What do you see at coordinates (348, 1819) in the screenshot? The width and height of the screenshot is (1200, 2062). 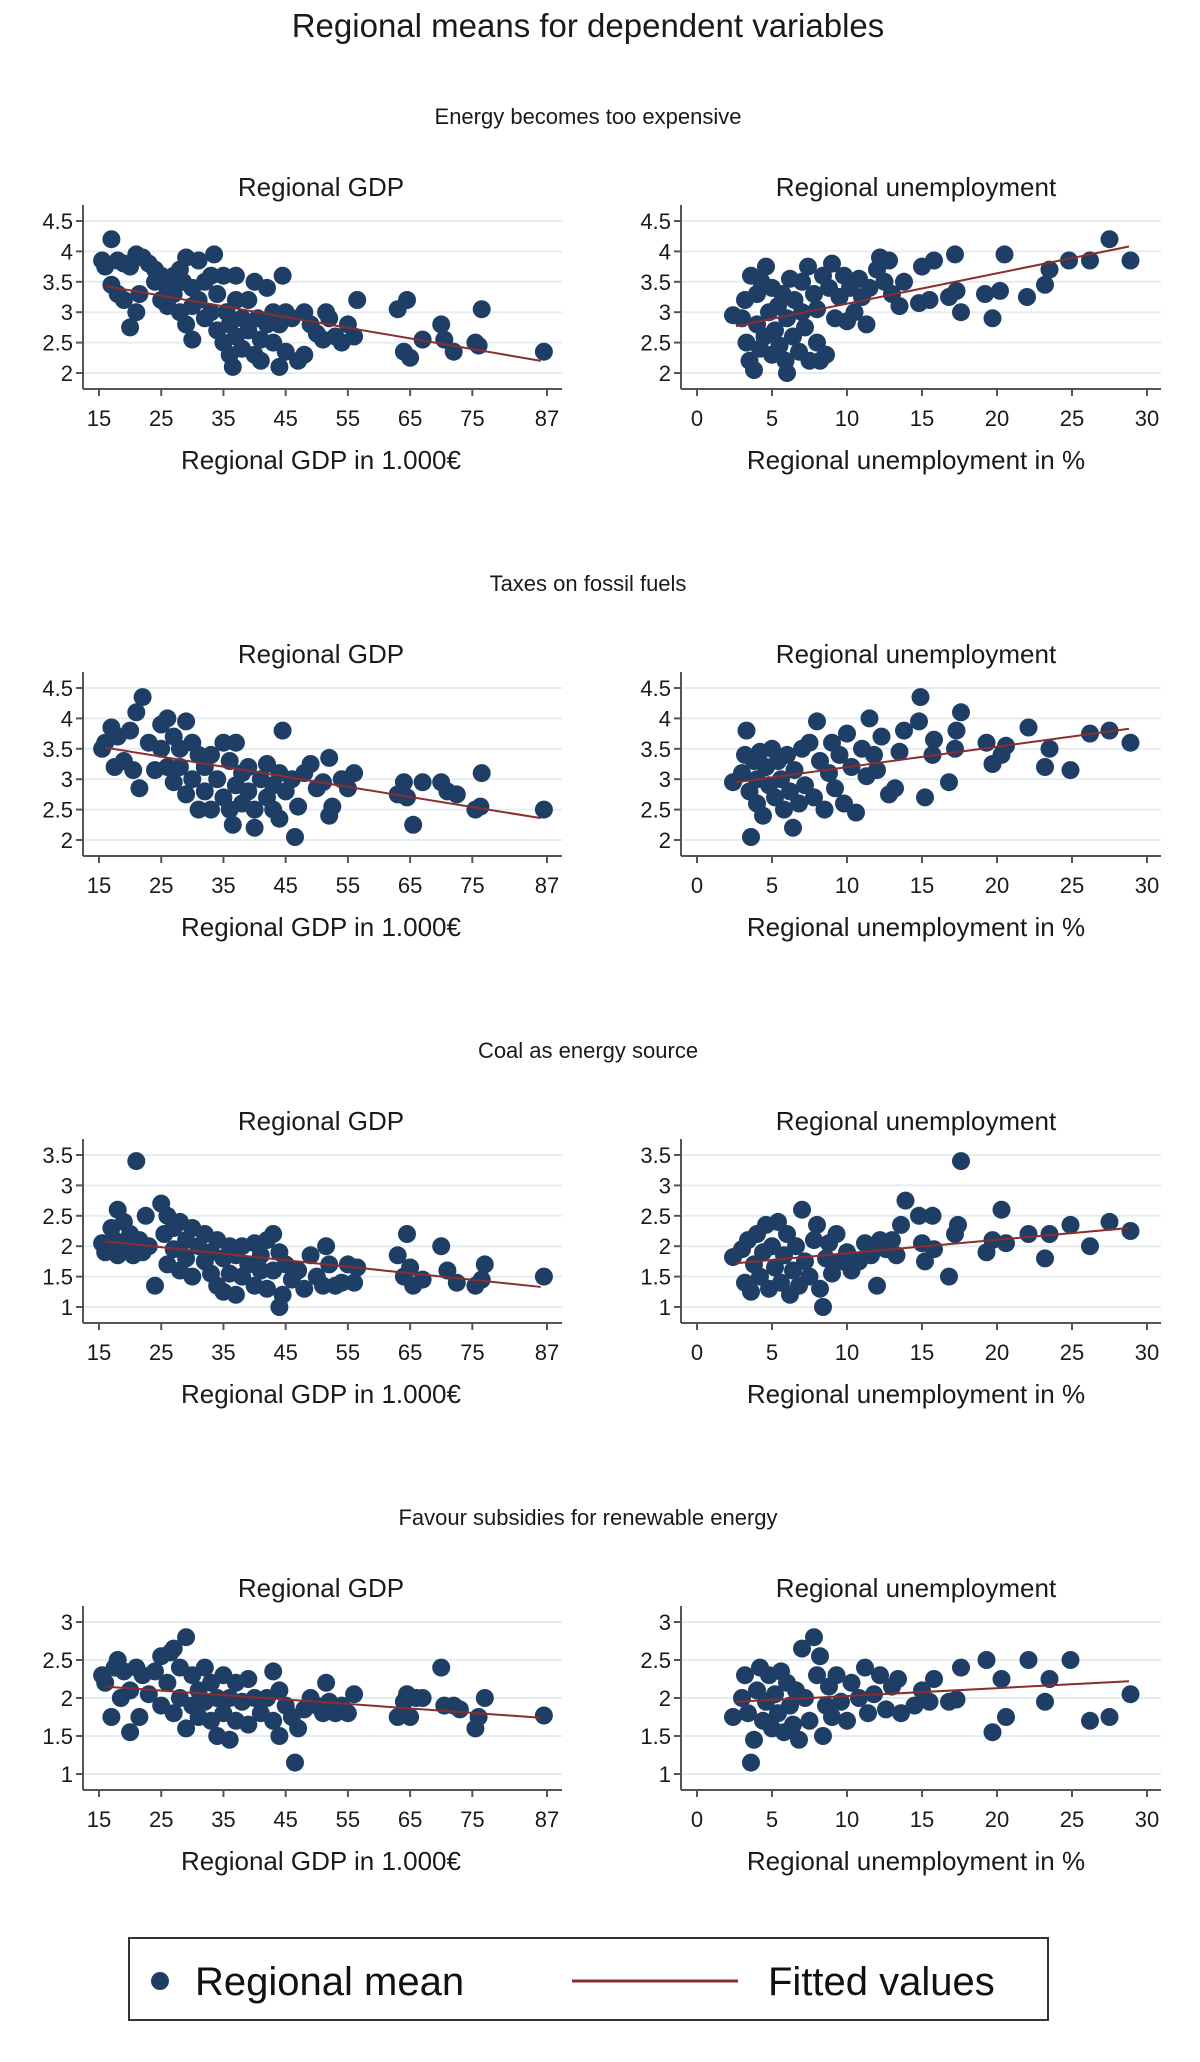 I see `x-tick-label: 55` at bounding box center [348, 1819].